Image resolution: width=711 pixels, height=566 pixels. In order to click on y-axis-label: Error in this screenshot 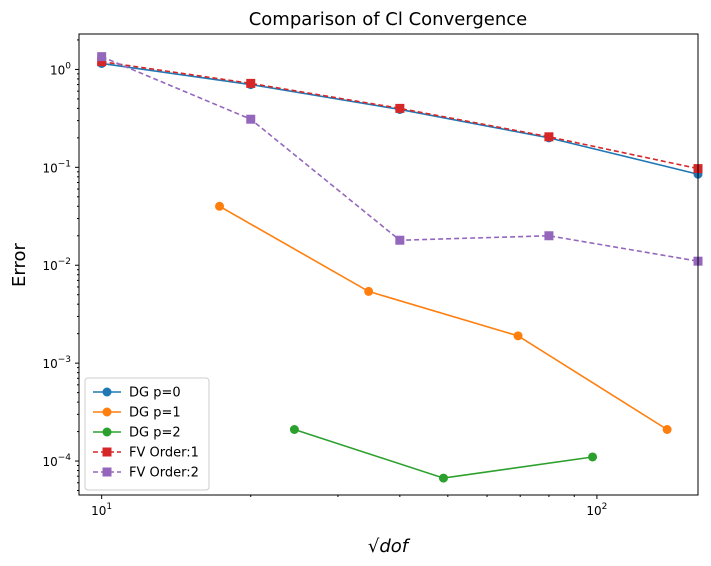, I will do `click(19, 264)`.